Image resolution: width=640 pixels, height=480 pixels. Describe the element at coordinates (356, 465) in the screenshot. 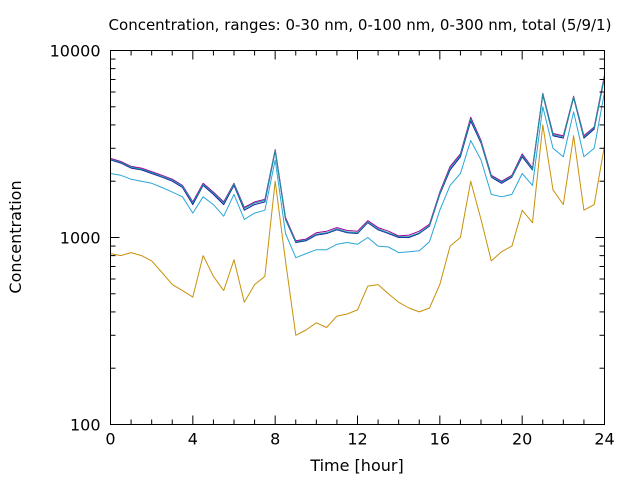

I see `x-axis-label: Time [hour]` at that location.